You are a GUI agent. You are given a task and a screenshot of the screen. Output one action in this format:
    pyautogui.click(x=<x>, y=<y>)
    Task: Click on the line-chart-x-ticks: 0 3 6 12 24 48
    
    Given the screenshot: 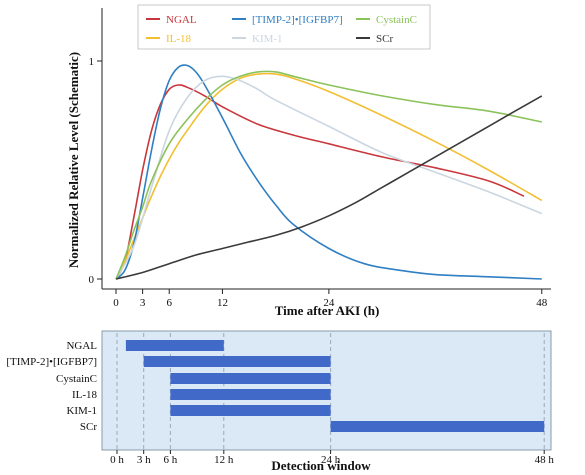 What is the action you would take?
    pyautogui.click(x=330, y=299)
    